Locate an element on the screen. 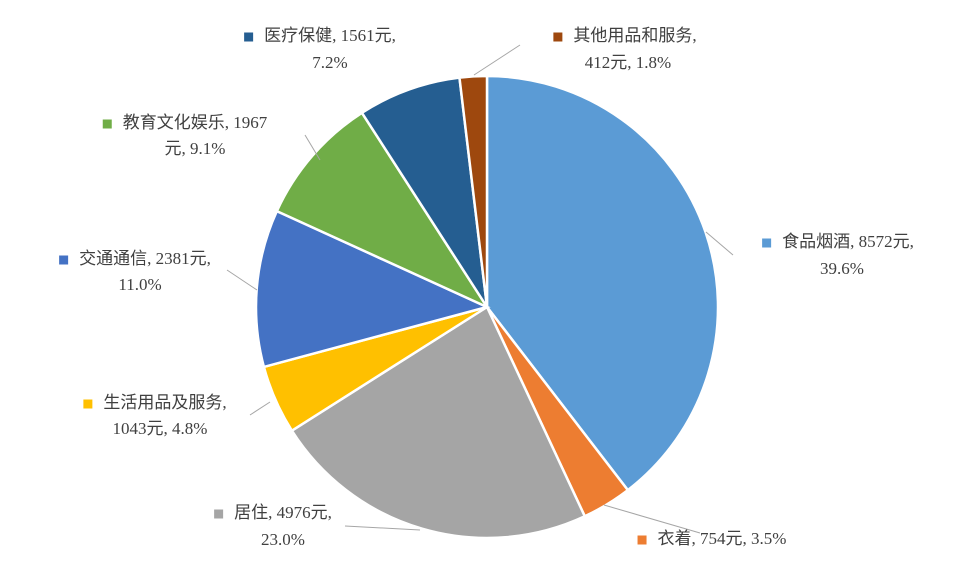  data-label: 23.0% is located at coordinates (283, 539).